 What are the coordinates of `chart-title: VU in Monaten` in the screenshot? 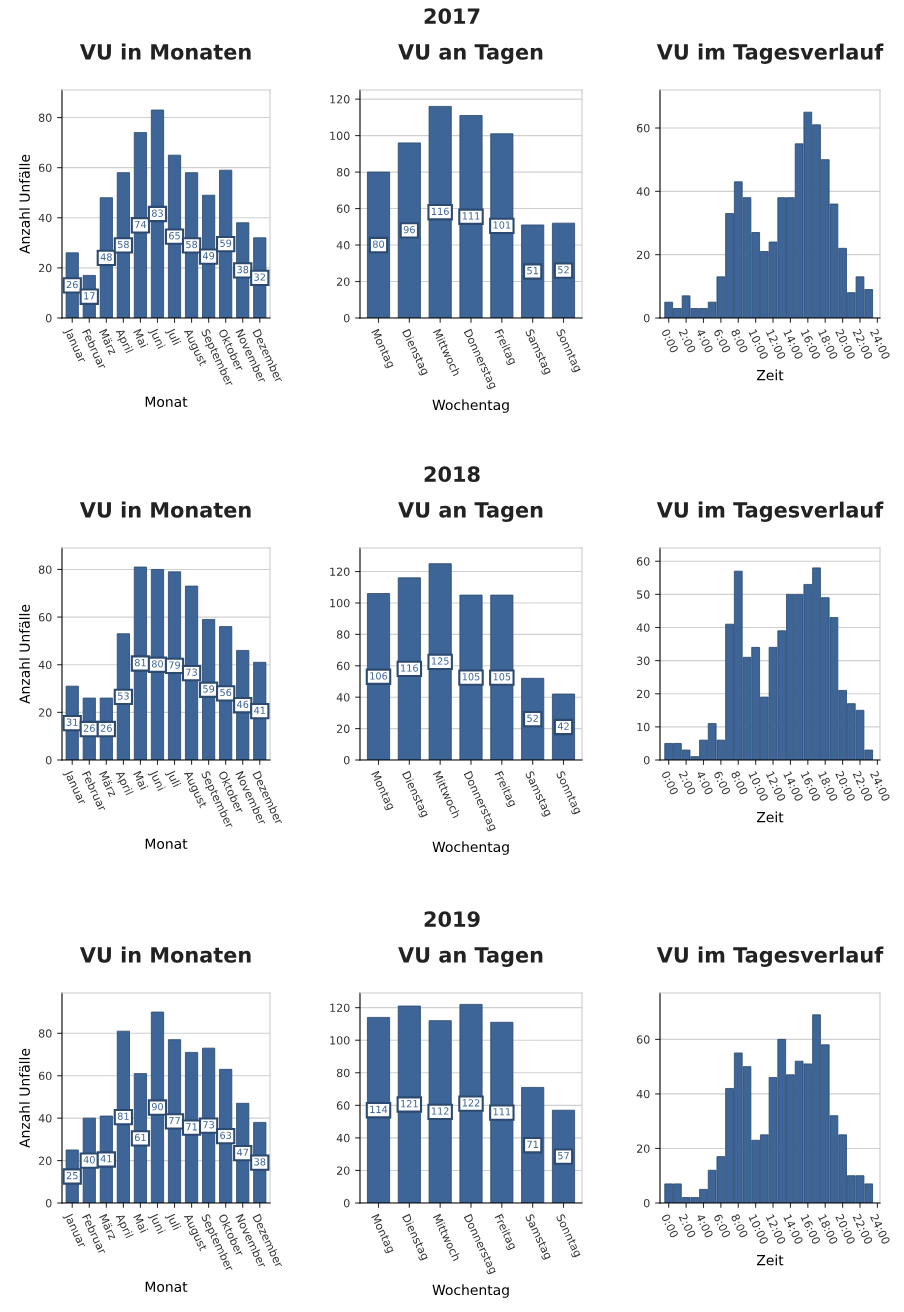 It's located at (165, 954).